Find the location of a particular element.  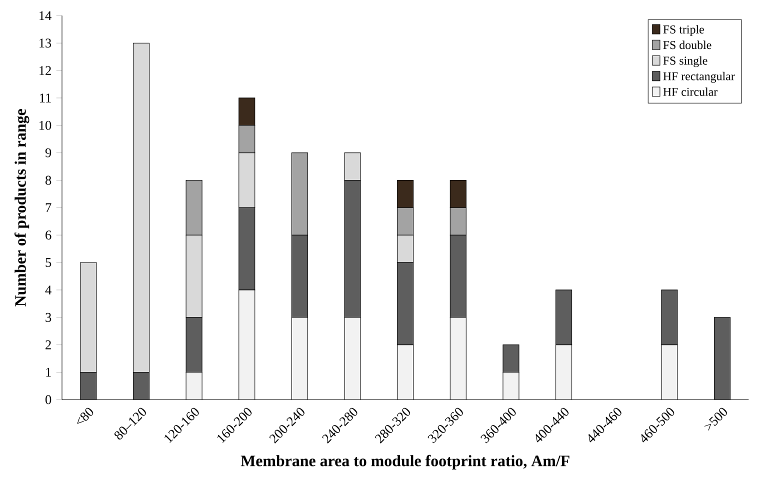

y-tick-label: 2 is located at coordinates (48, 345).